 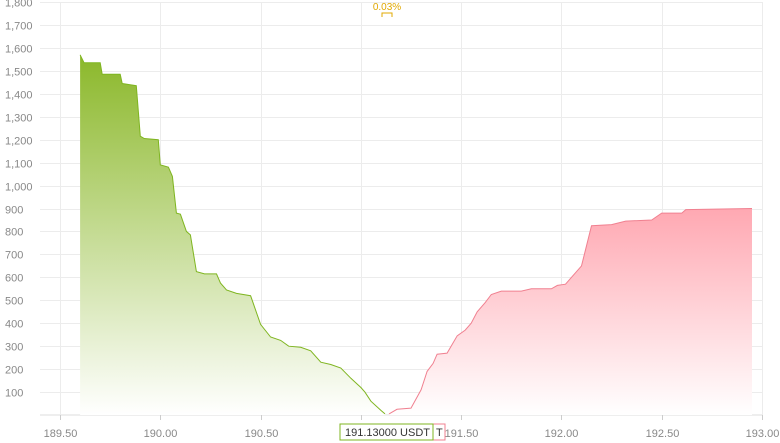 What do you see at coordinates (19, 188) in the screenshot?
I see `y-tick-label: 1,000` at bounding box center [19, 188].